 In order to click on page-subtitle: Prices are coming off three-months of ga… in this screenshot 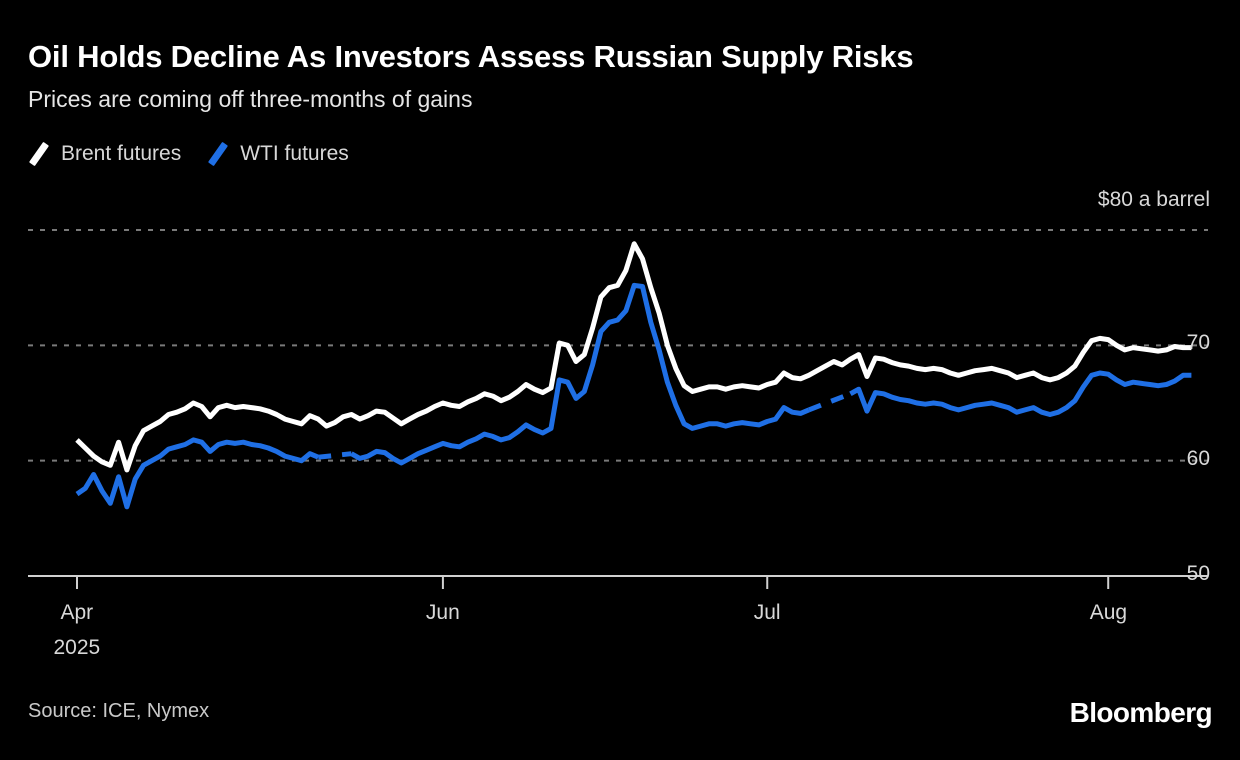, I will do `click(250, 99)`.